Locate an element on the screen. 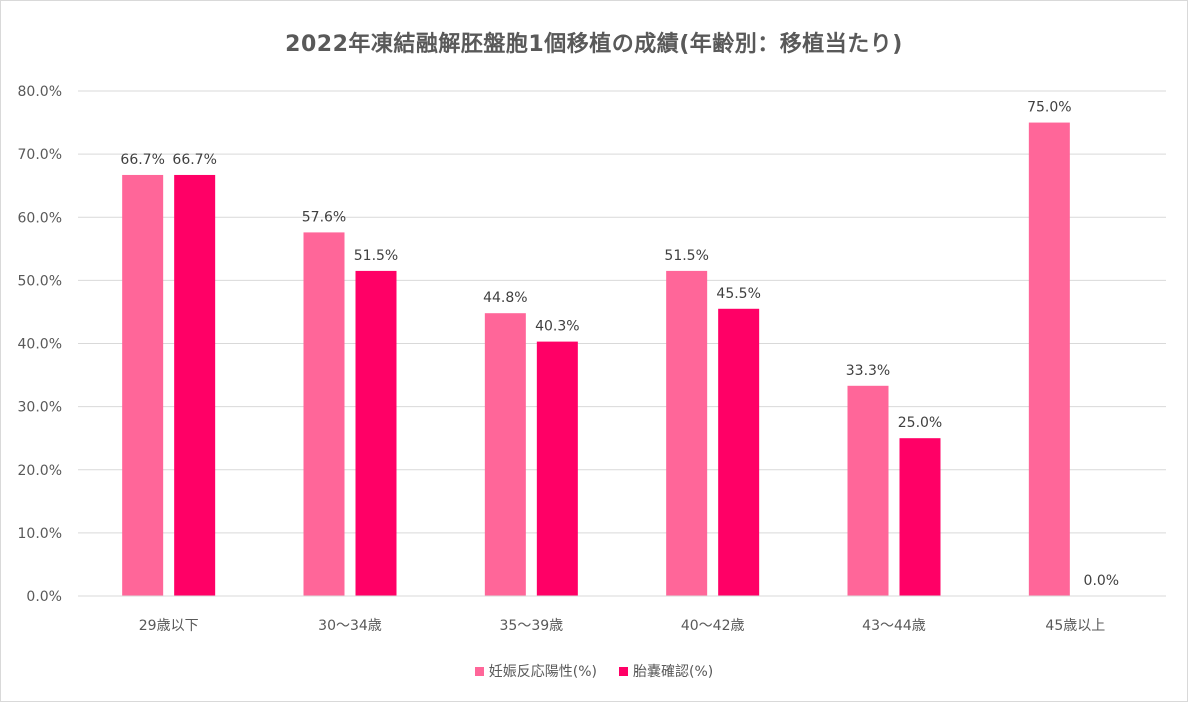  x-tick-label: 35～39歳 is located at coordinates (532, 626).